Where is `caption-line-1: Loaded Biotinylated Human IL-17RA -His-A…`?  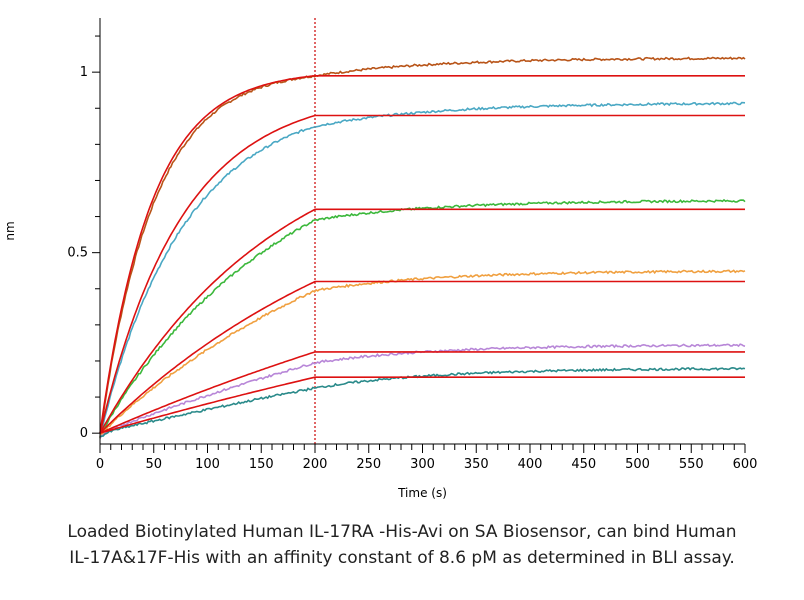
caption-line-1: Loaded Biotinylated Human IL-17RA -His-A… is located at coordinates (402, 532).